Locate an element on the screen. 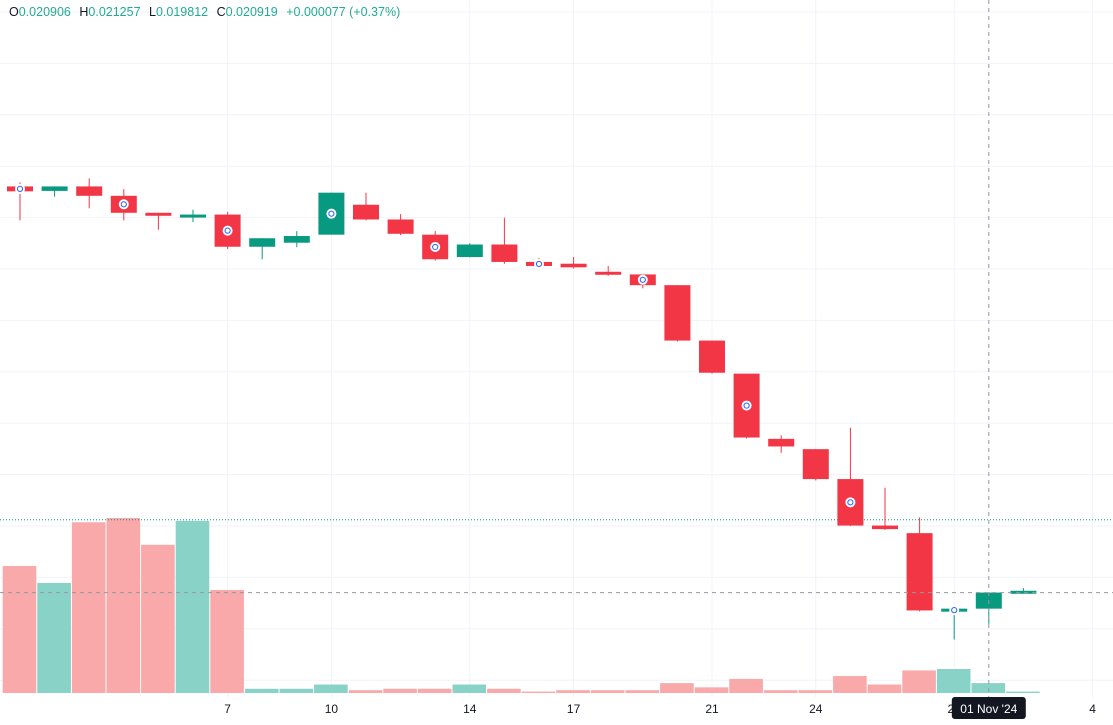 This screenshot has width=1113, height=725. close-label: C is located at coordinates (221, 12).